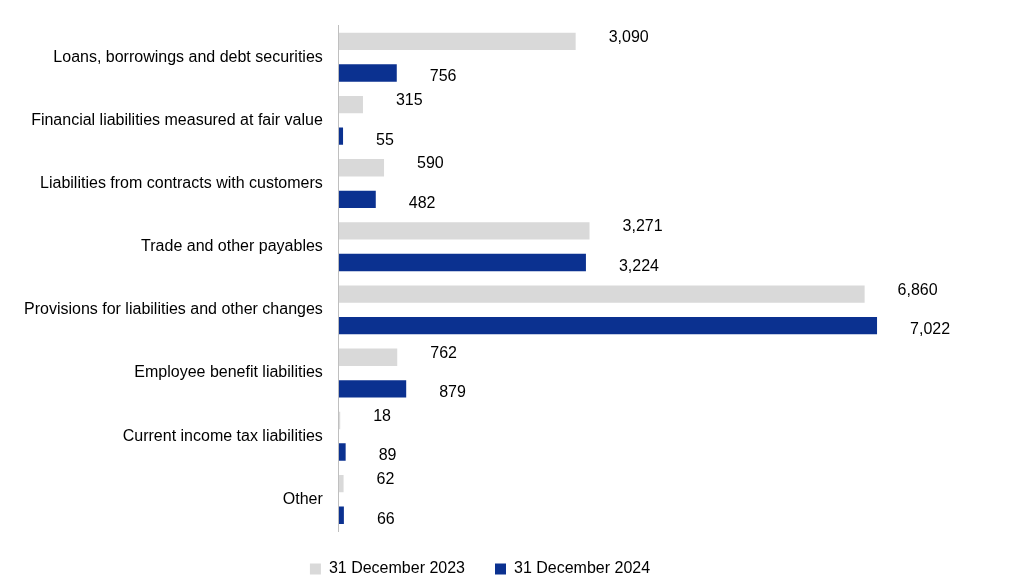 The width and height of the screenshot is (1027, 587). I want to click on y-tick-label: Financial liabilities measured at fair value, so click(177, 119).